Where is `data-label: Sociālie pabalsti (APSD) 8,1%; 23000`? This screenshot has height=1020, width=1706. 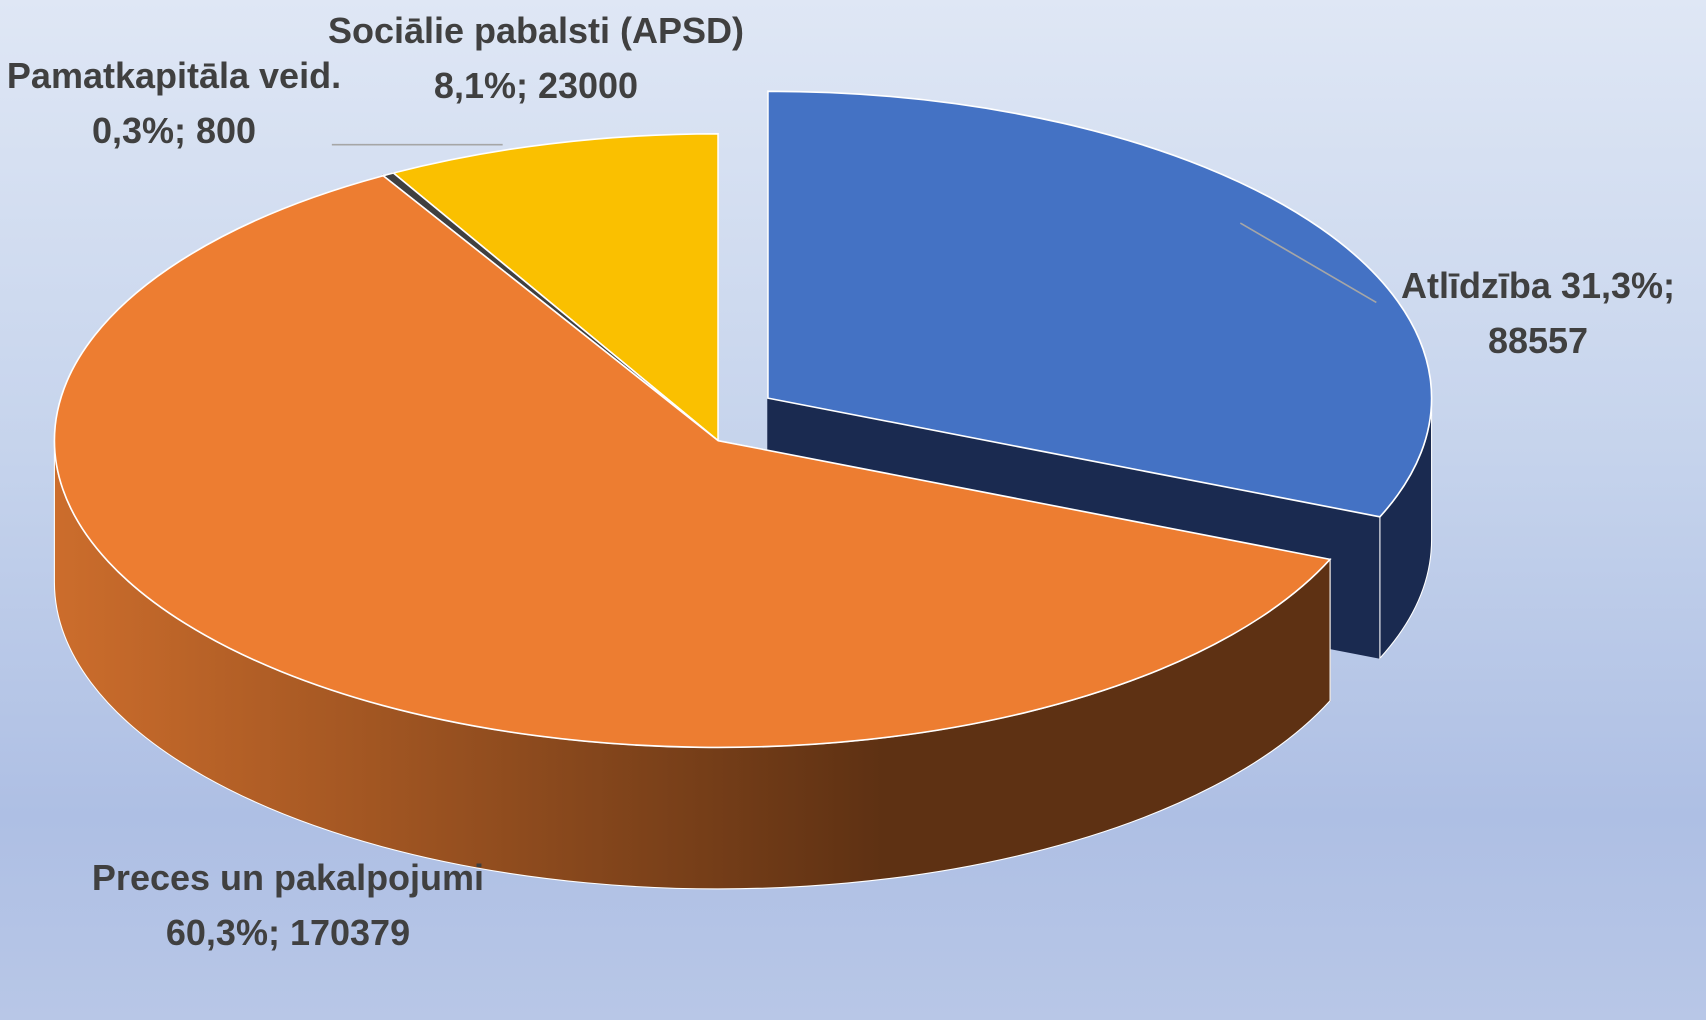
data-label: Sociālie pabalsti (APSD) 8,1%; 23000 is located at coordinates (536, 58).